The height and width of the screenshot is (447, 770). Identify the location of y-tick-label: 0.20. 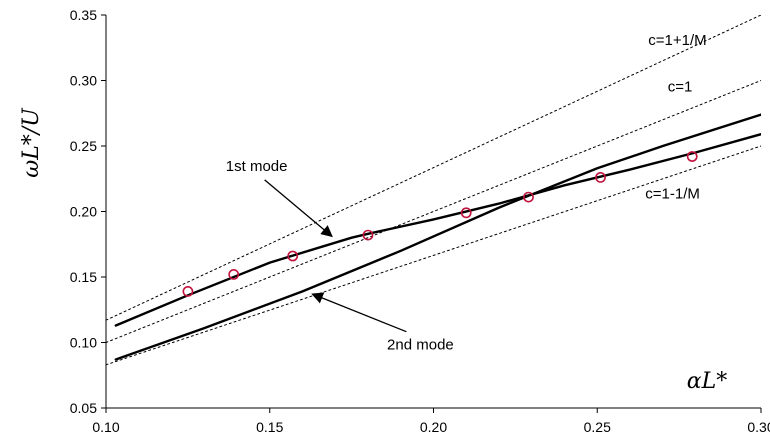
(83, 212).